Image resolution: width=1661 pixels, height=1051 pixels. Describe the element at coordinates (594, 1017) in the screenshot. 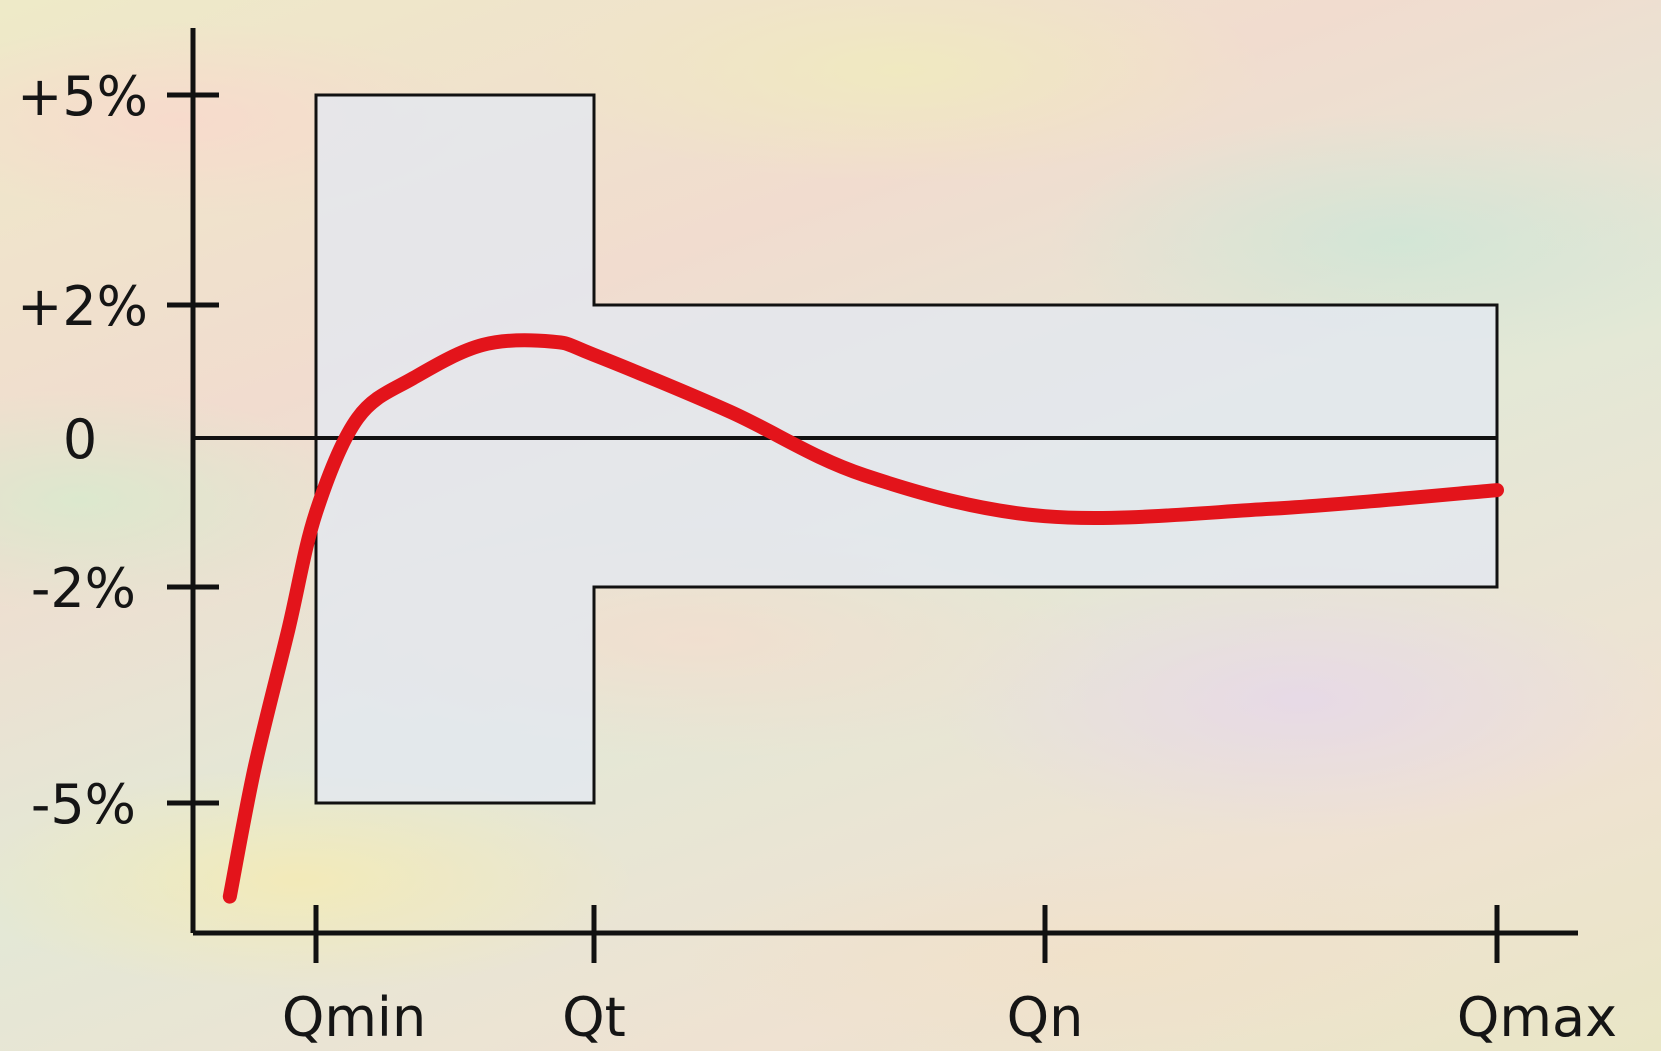

I see `x-tick-label: Qt` at that location.